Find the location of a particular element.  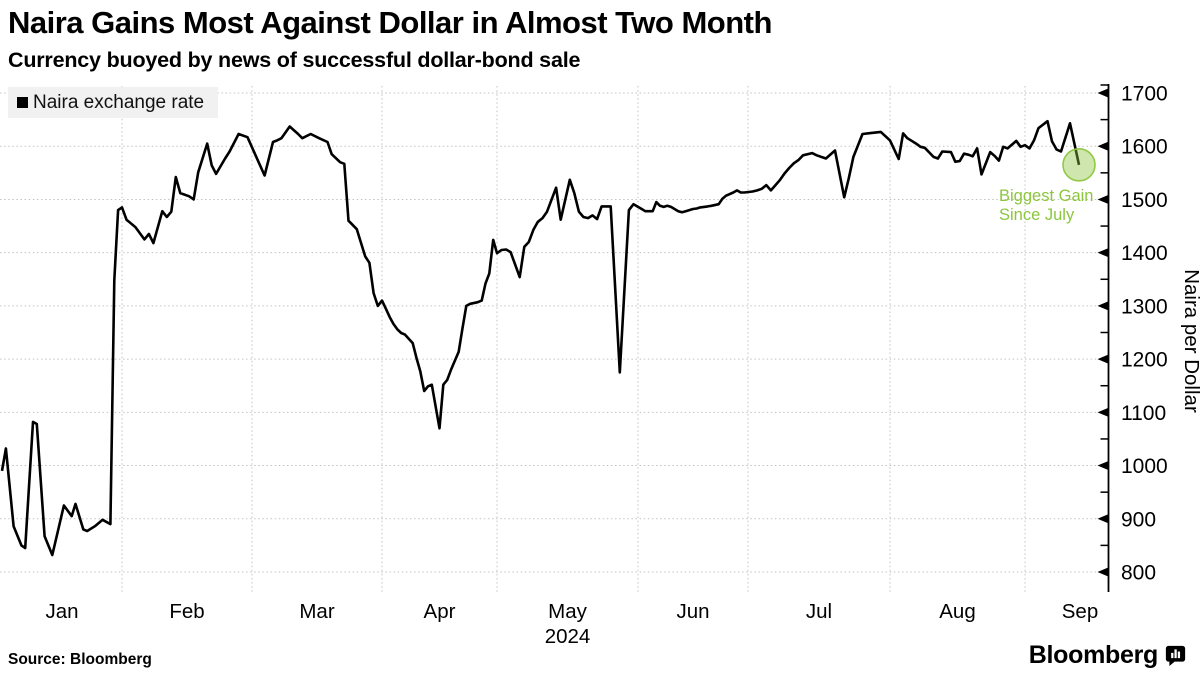

legend: Naira exchange rate is located at coordinates (113, 102).